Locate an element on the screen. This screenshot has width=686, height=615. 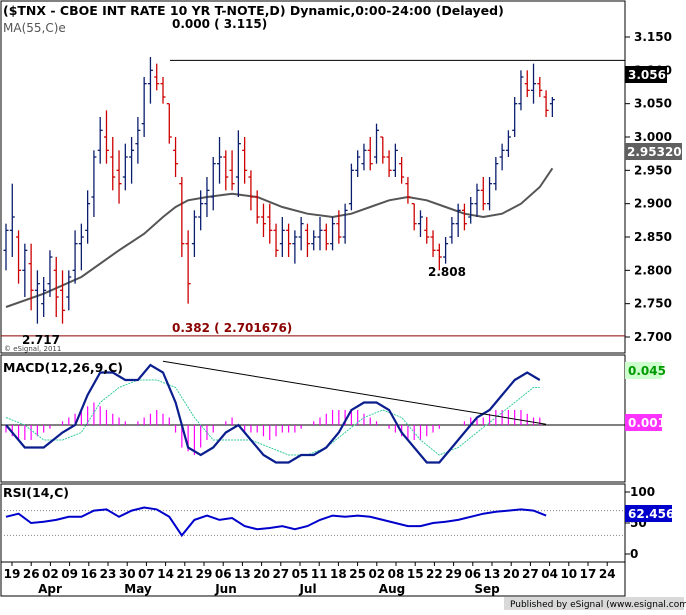
x-day-label: 23 is located at coordinates (108, 574).